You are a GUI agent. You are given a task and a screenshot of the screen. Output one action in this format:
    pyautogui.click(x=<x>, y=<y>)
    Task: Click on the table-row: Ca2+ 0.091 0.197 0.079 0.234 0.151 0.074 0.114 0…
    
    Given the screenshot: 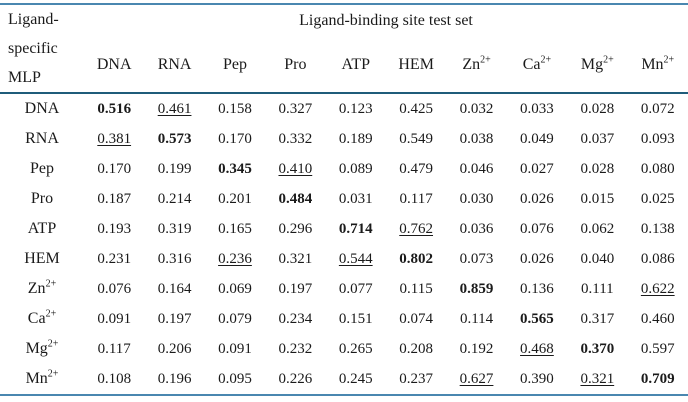 What is the action you would take?
    pyautogui.click(x=344, y=319)
    